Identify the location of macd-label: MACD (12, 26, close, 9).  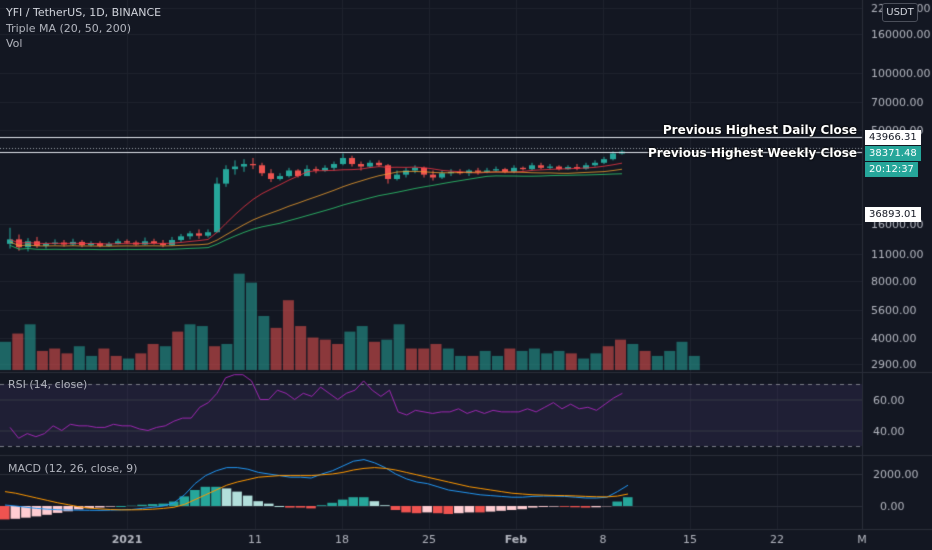
(73, 468).